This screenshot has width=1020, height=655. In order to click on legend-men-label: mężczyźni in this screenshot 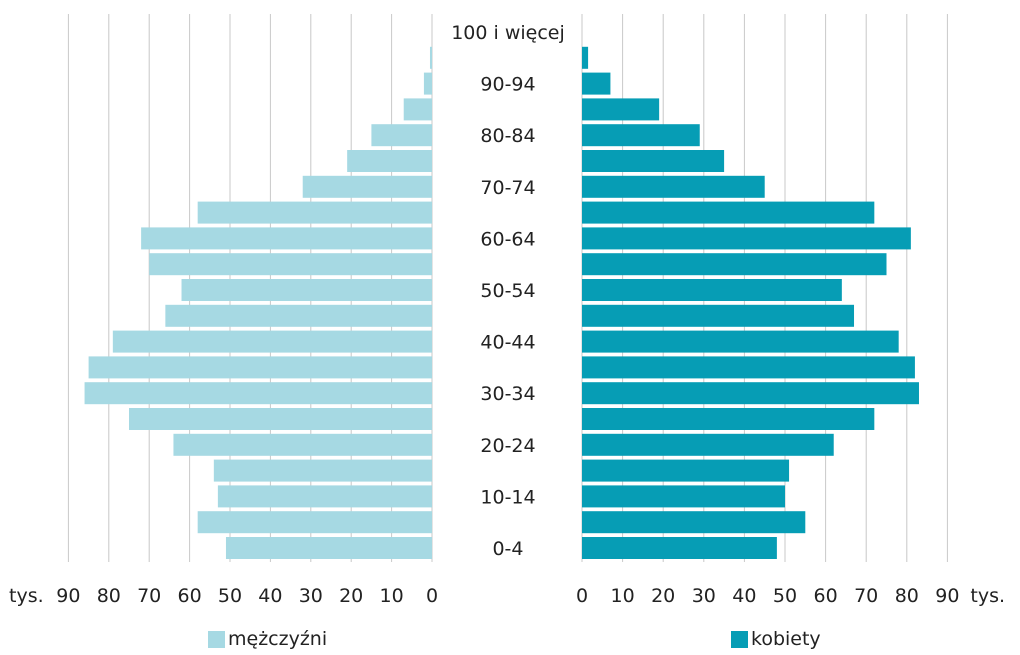, I will do `click(278, 639)`.